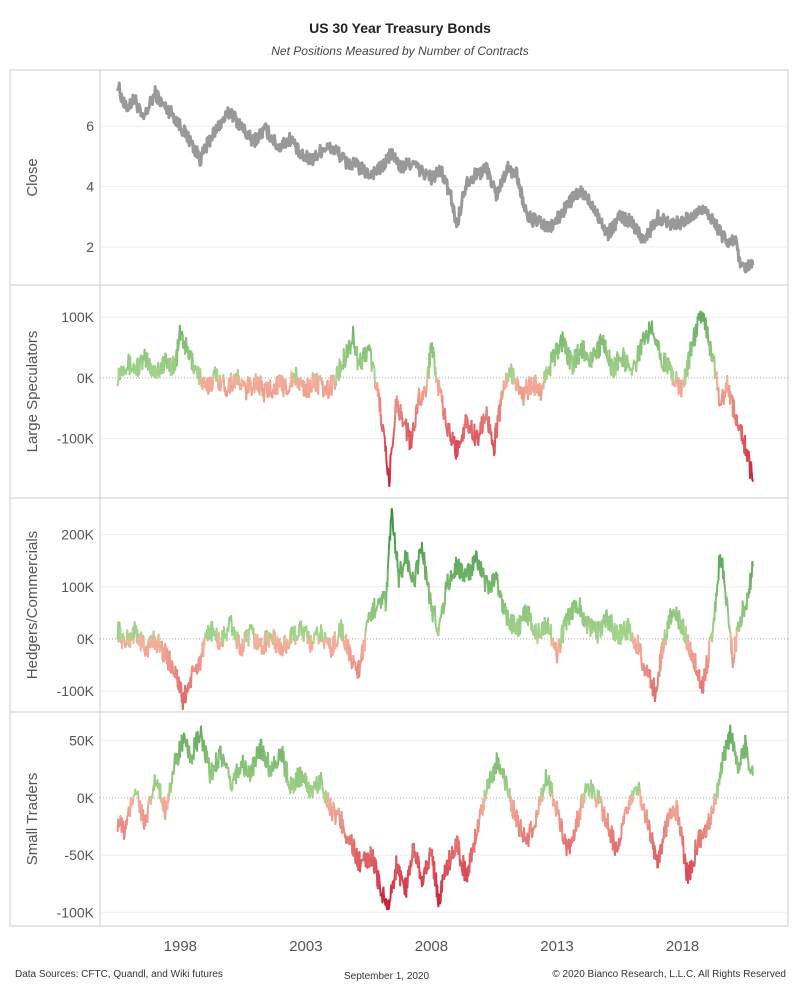 The image size is (800, 1000). I want to click on x-tick-label: 2008, so click(431, 946).